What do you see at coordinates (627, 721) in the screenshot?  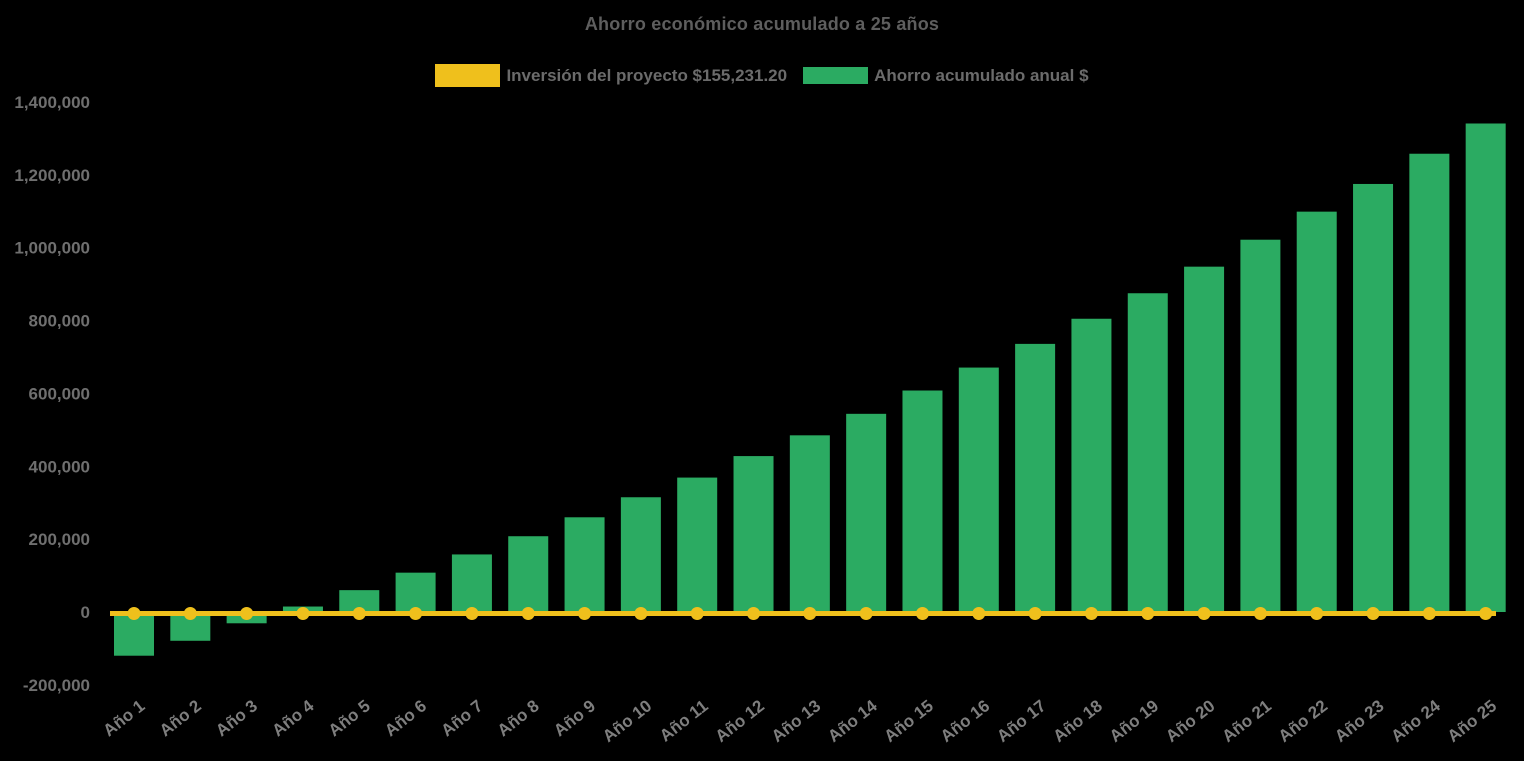 I see `x-axis-tick-label: Año 10` at bounding box center [627, 721].